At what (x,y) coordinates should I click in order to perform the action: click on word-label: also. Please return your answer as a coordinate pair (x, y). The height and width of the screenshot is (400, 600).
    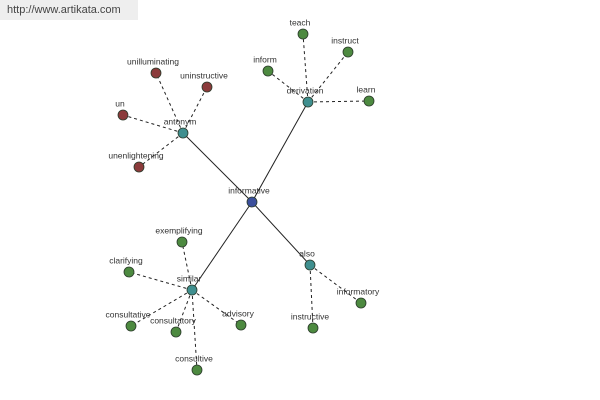
    Looking at the image, I should click on (307, 253).